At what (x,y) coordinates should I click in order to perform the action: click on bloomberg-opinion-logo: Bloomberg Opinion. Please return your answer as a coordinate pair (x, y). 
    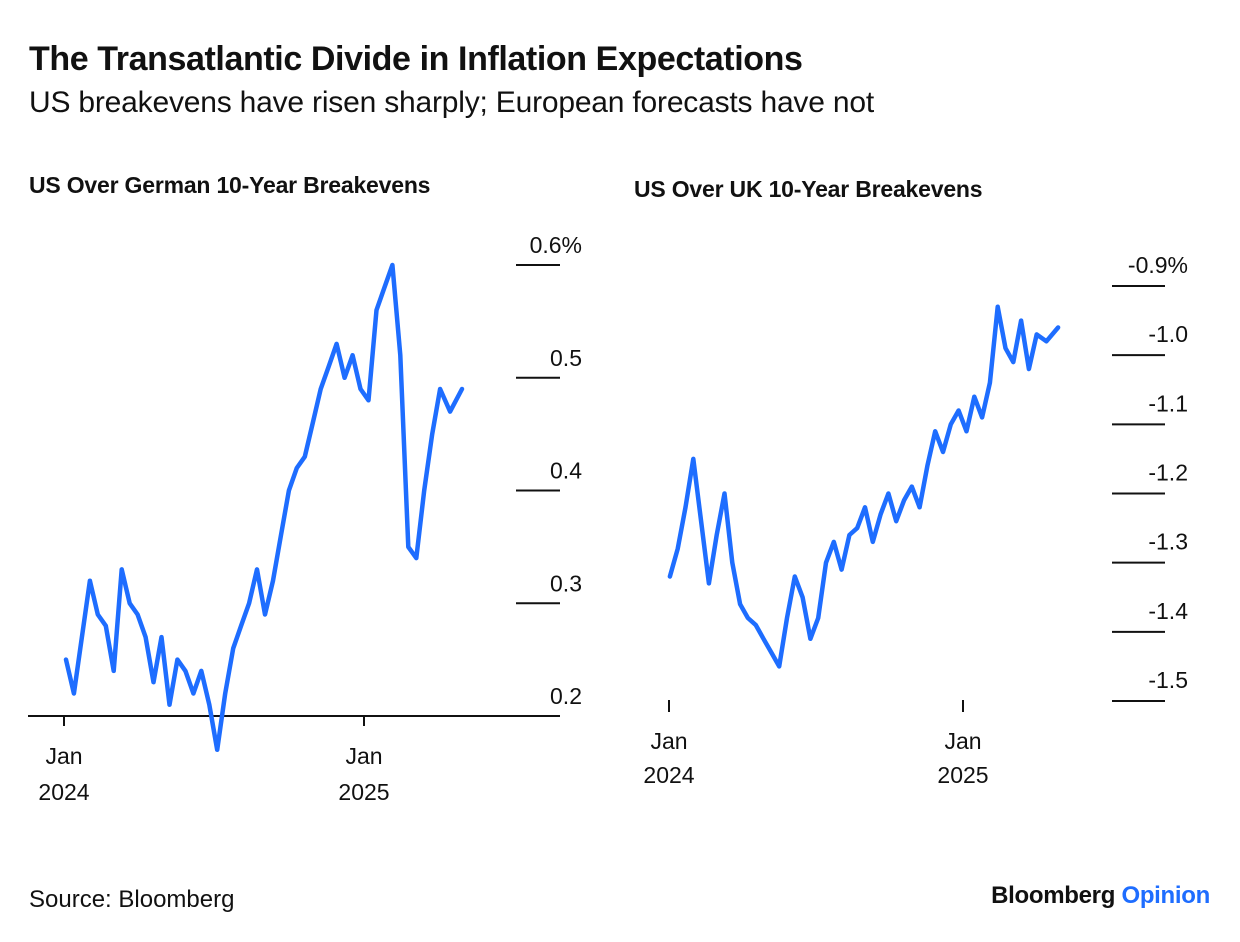
    Looking at the image, I should click on (1100, 896).